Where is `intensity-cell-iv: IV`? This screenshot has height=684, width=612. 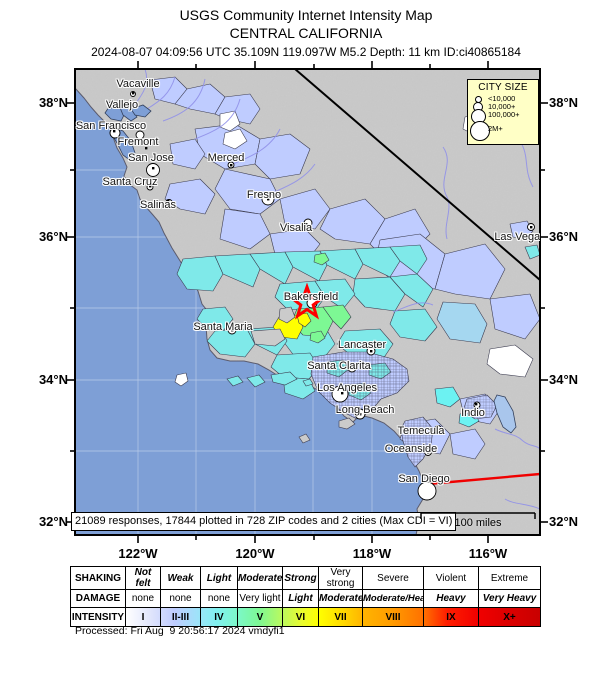 intensity-cell-iv: IV is located at coordinates (219, 617).